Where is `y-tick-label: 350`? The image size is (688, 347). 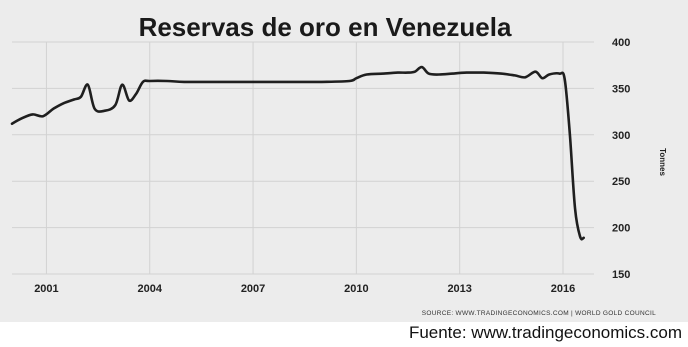
y-tick-label: 350 is located at coordinates (621, 89).